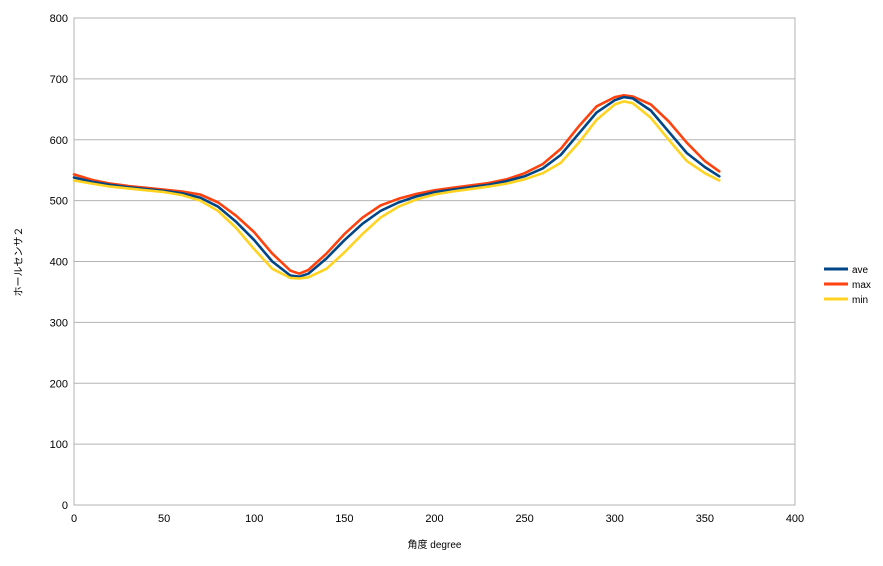 This screenshot has height=566, width=883. I want to click on y-tick-label: 200, so click(59, 384).